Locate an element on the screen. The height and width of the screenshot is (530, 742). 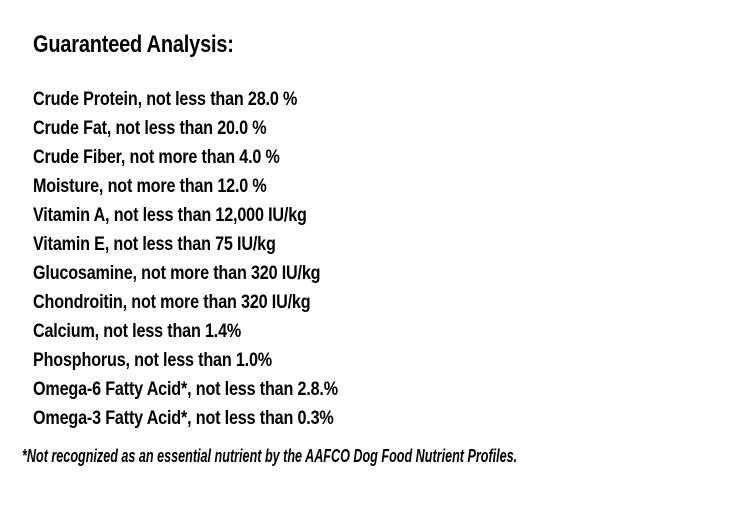
analysis-item-omega-6: Omega-6 Fatty Acid*, not less than 2.8.% is located at coordinates (185, 389).